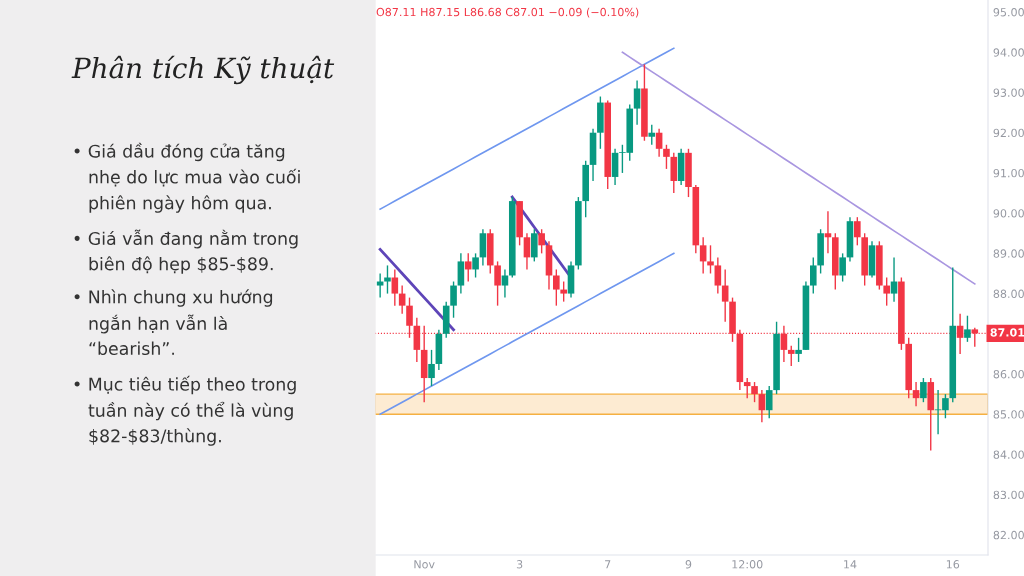 The height and width of the screenshot is (576, 1024). I want to click on y-tick-label: 93.00, so click(1008, 92).